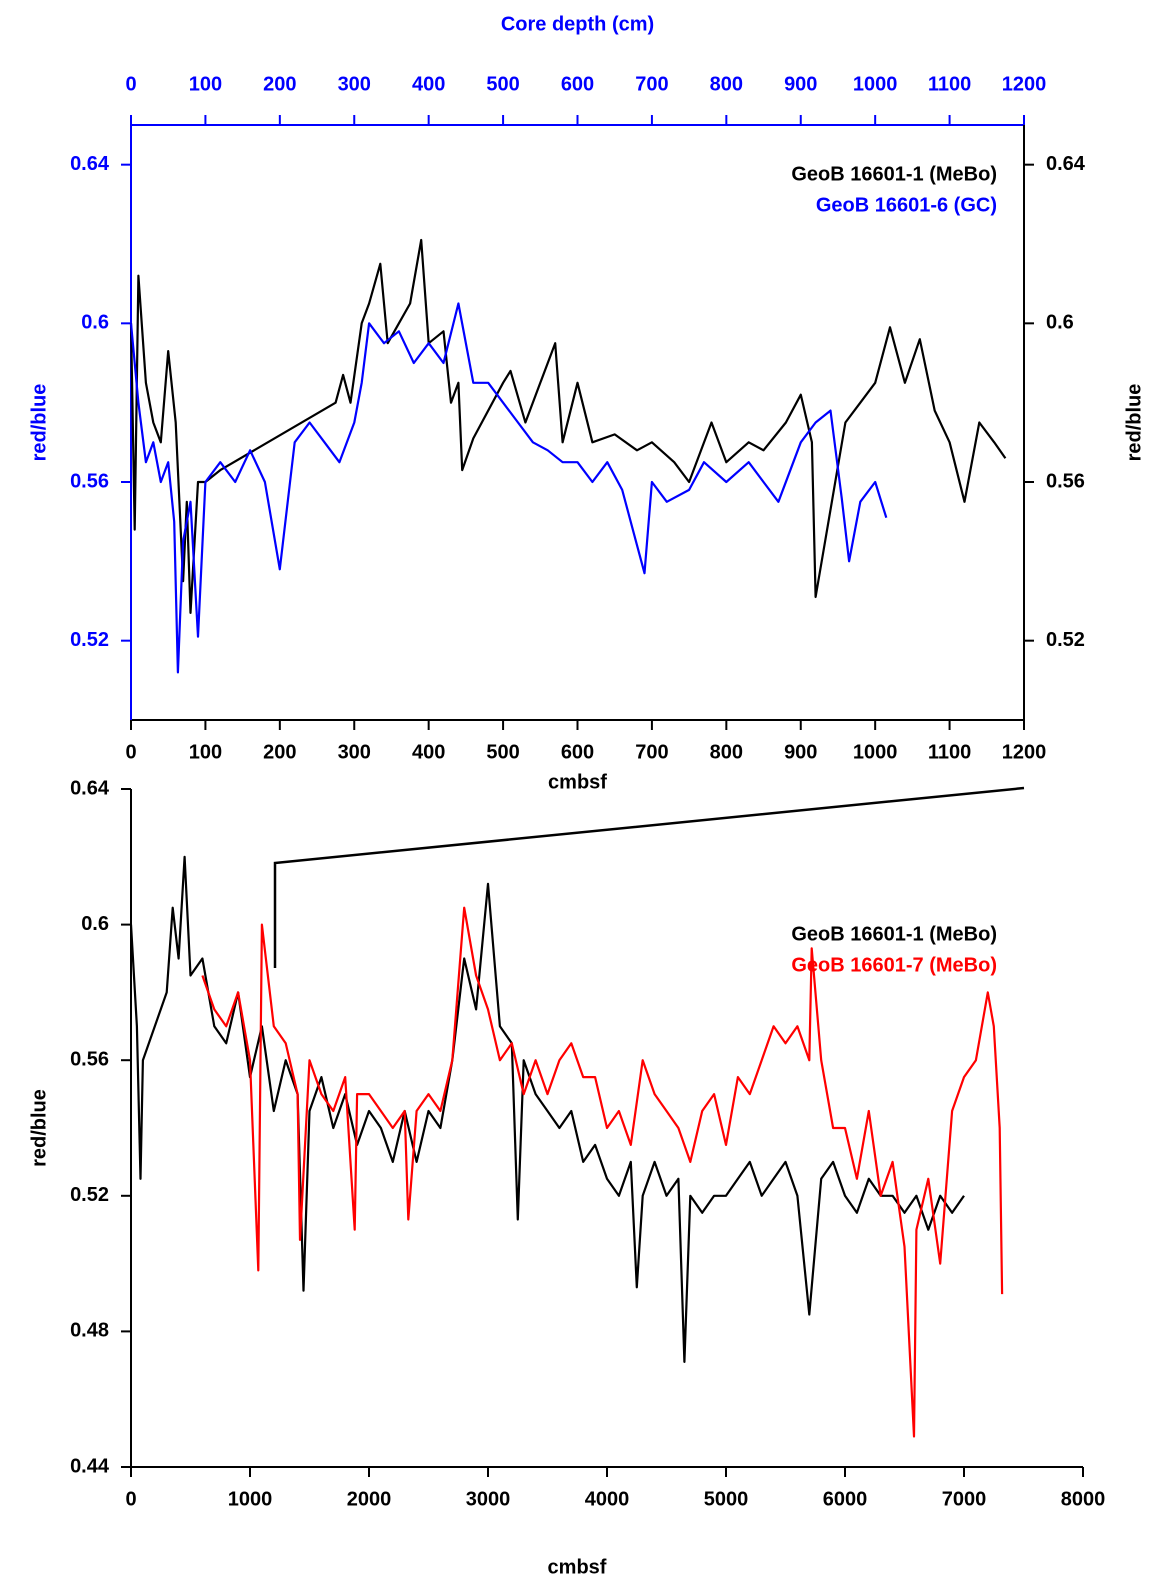 The height and width of the screenshot is (1587, 1159). What do you see at coordinates (1066, 164) in the screenshot?
I see `y2-tick-label: 0.64` at bounding box center [1066, 164].